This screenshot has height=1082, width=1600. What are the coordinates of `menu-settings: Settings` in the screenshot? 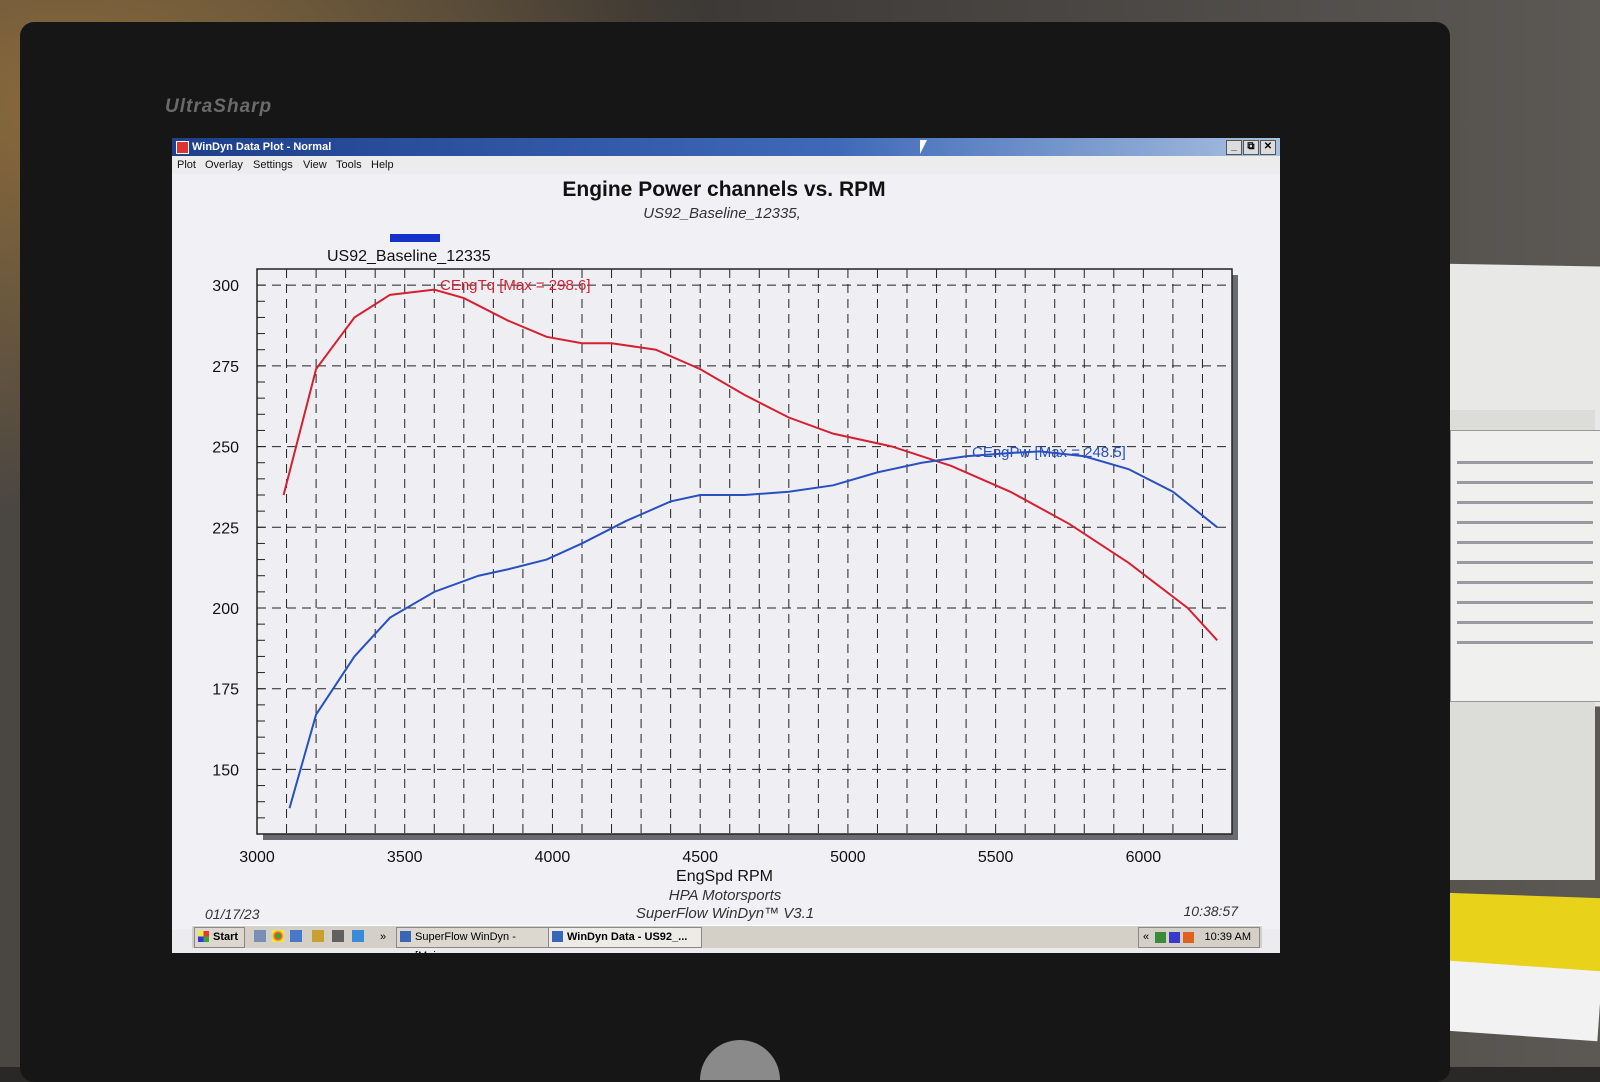 It's located at (273, 165).